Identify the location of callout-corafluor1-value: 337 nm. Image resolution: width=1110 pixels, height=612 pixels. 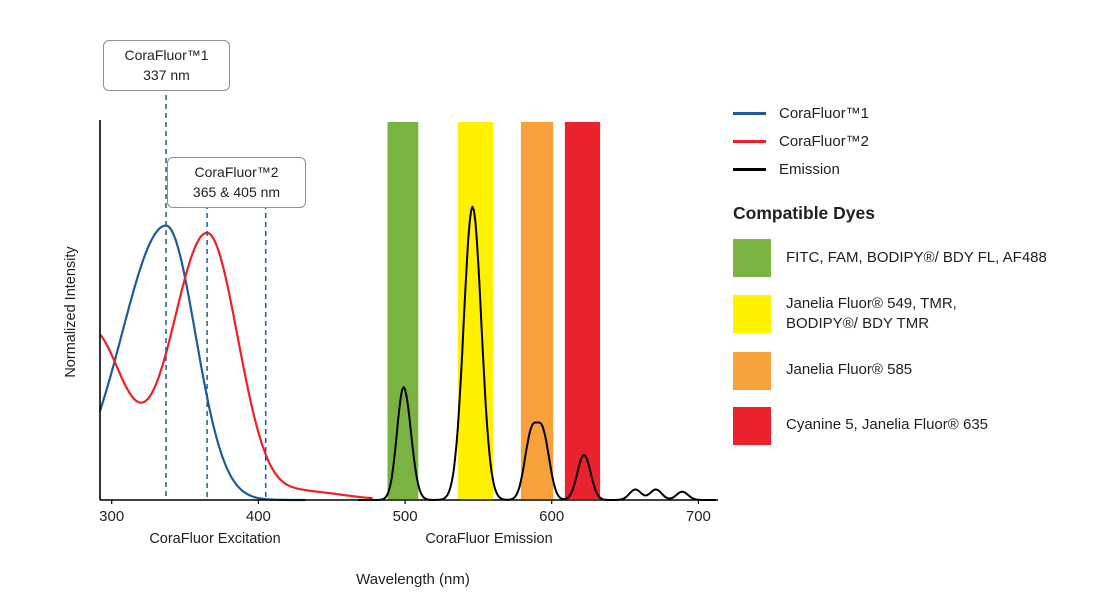
(166, 74).